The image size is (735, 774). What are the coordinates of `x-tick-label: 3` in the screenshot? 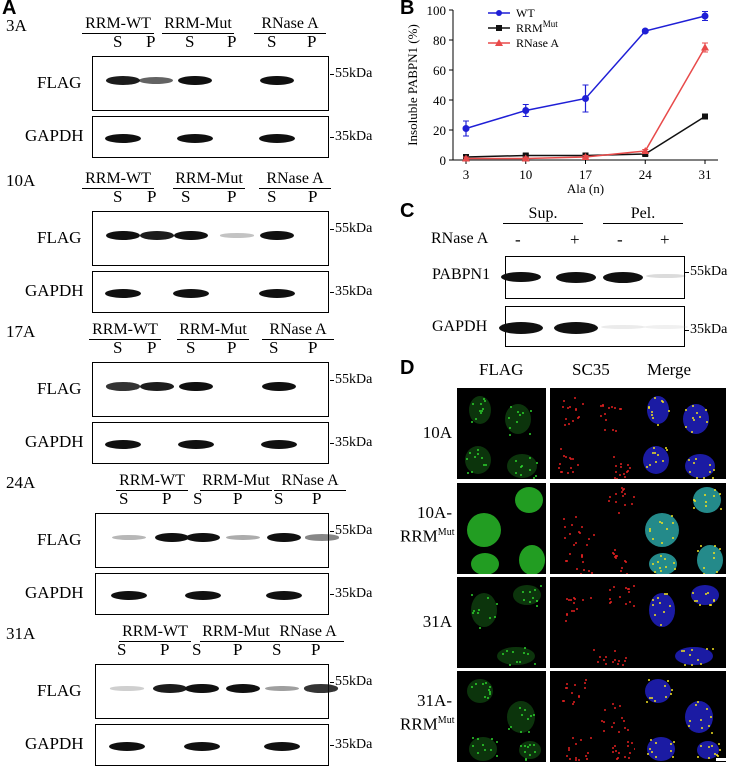 It's located at (466, 174).